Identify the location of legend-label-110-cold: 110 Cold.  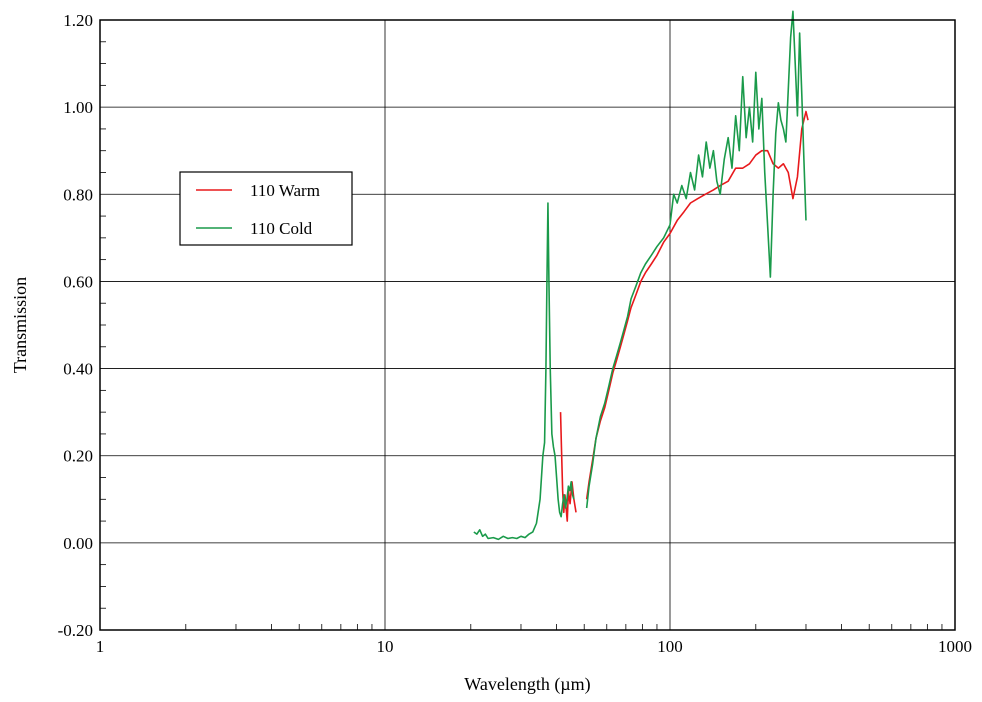
(281, 228).